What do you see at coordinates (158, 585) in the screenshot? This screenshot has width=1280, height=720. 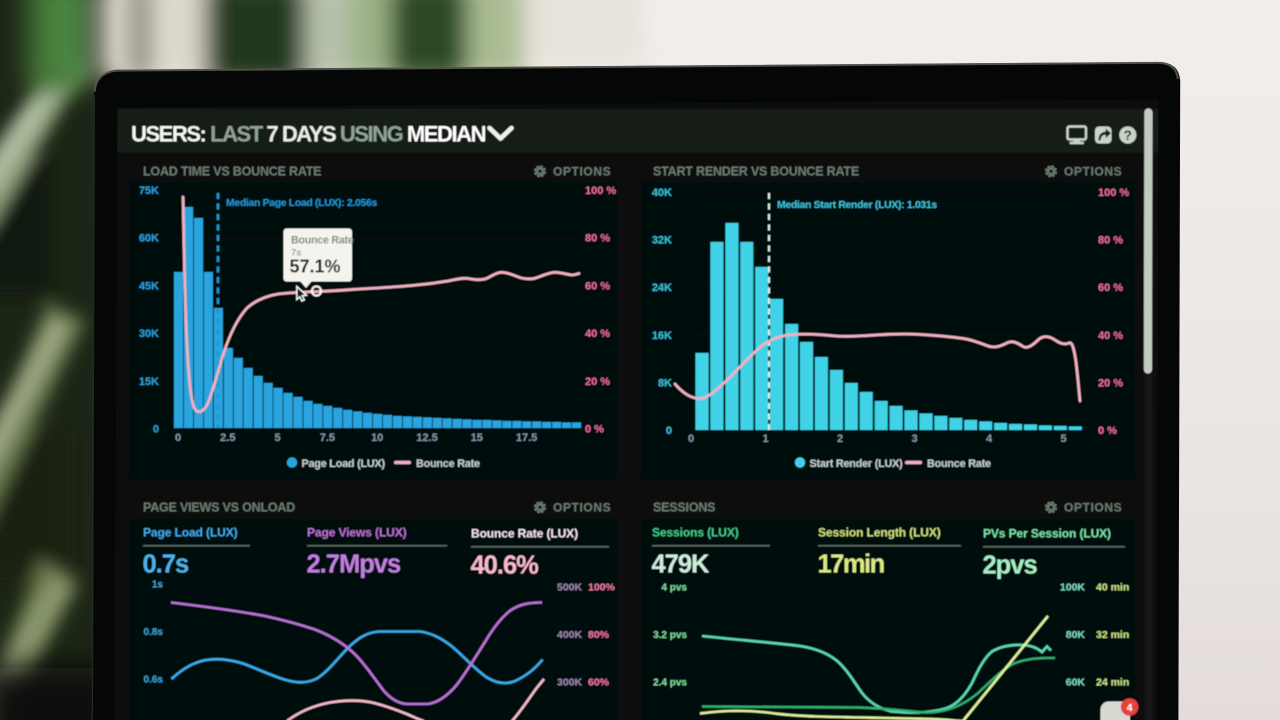 I see `svg-text: 1s` at bounding box center [158, 585].